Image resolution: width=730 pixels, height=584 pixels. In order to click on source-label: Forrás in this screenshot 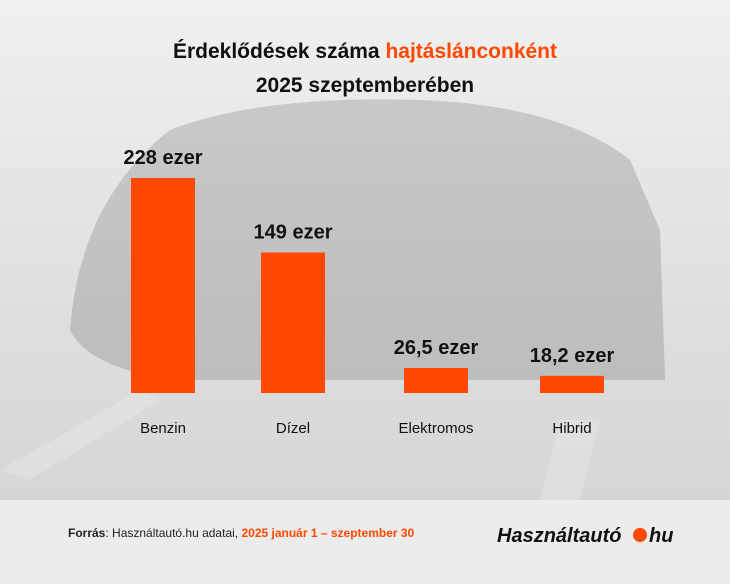, I will do `click(87, 533)`.